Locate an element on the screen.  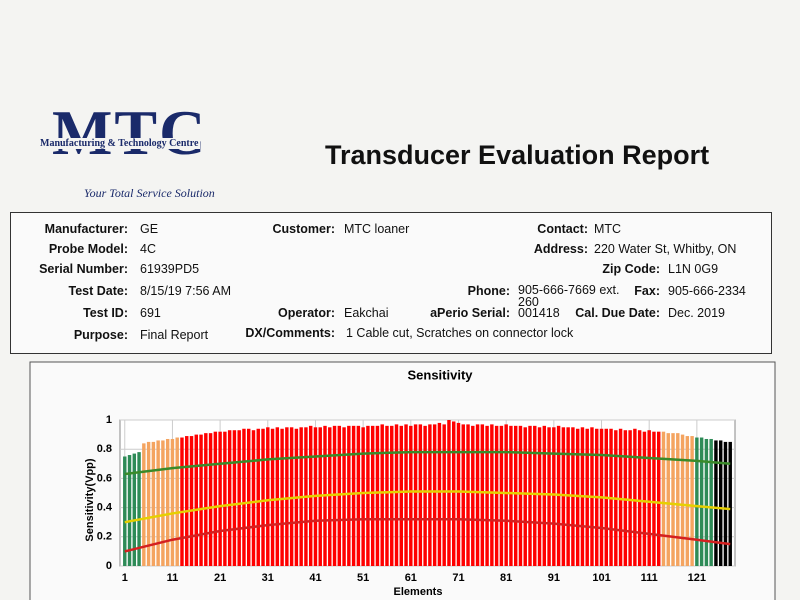
field-value: Final Report is located at coordinates (174, 335).